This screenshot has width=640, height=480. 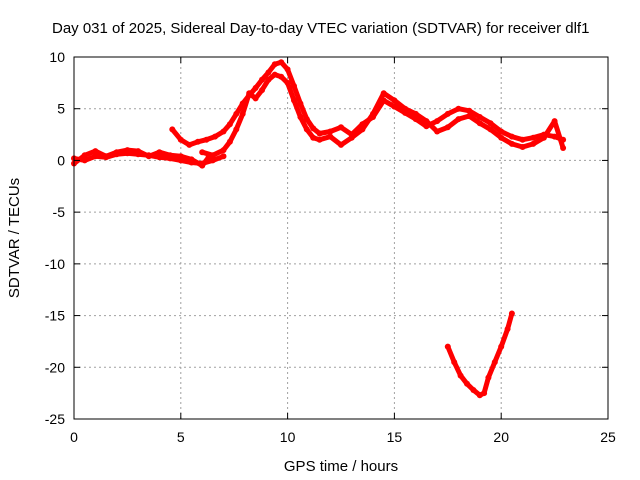 I want to click on y-tick-label: -10, so click(x=55, y=264).